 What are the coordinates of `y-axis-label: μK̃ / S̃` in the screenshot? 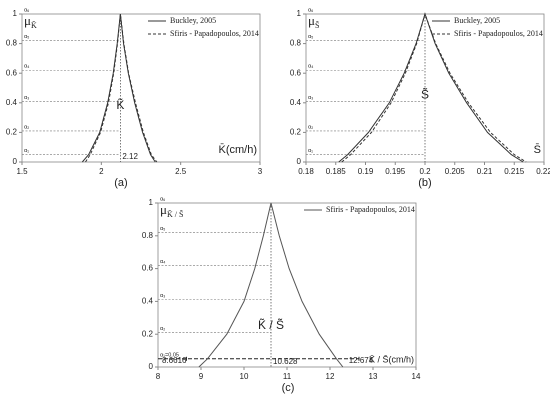 It's located at (171, 210).